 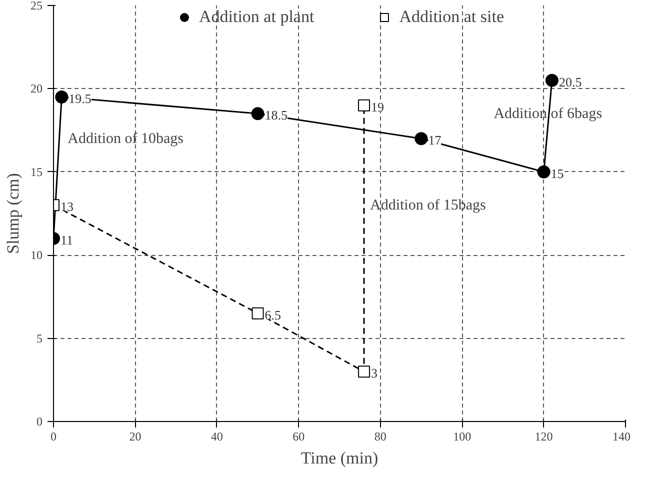 What do you see at coordinates (273, 314) in the screenshot?
I see `data-label: 6.5` at bounding box center [273, 314].